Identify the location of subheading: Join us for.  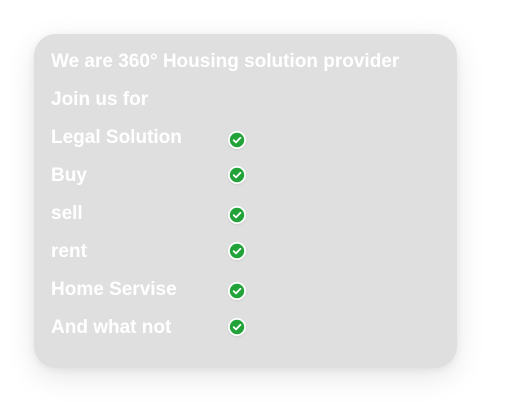
(100, 99).